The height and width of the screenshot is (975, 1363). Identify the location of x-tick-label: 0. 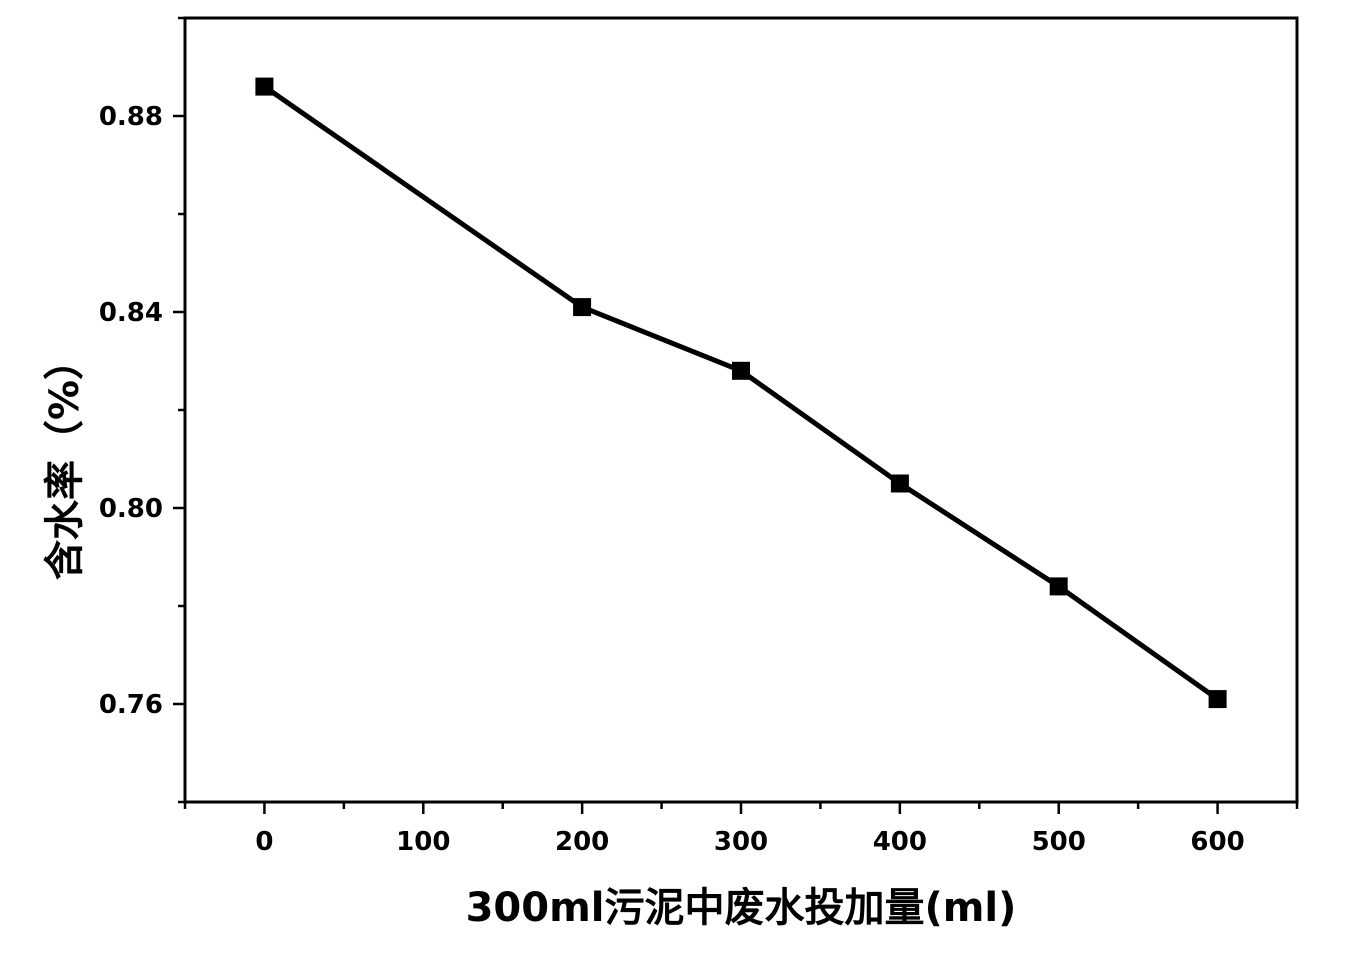
(264, 842).